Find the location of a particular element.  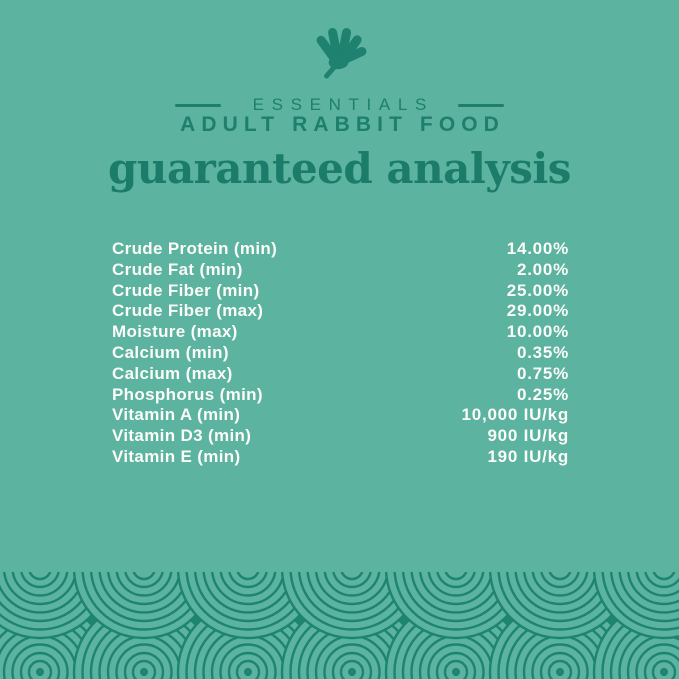

brand-line: ESSENTIALS is located at coordinates (343, 104).